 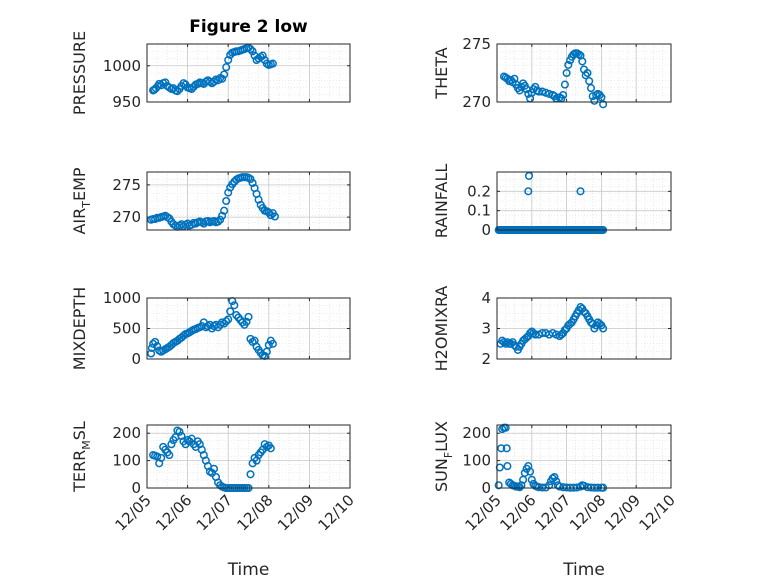 I want to click on y-axis-label-text: LUX, so click(x=441, y=436).